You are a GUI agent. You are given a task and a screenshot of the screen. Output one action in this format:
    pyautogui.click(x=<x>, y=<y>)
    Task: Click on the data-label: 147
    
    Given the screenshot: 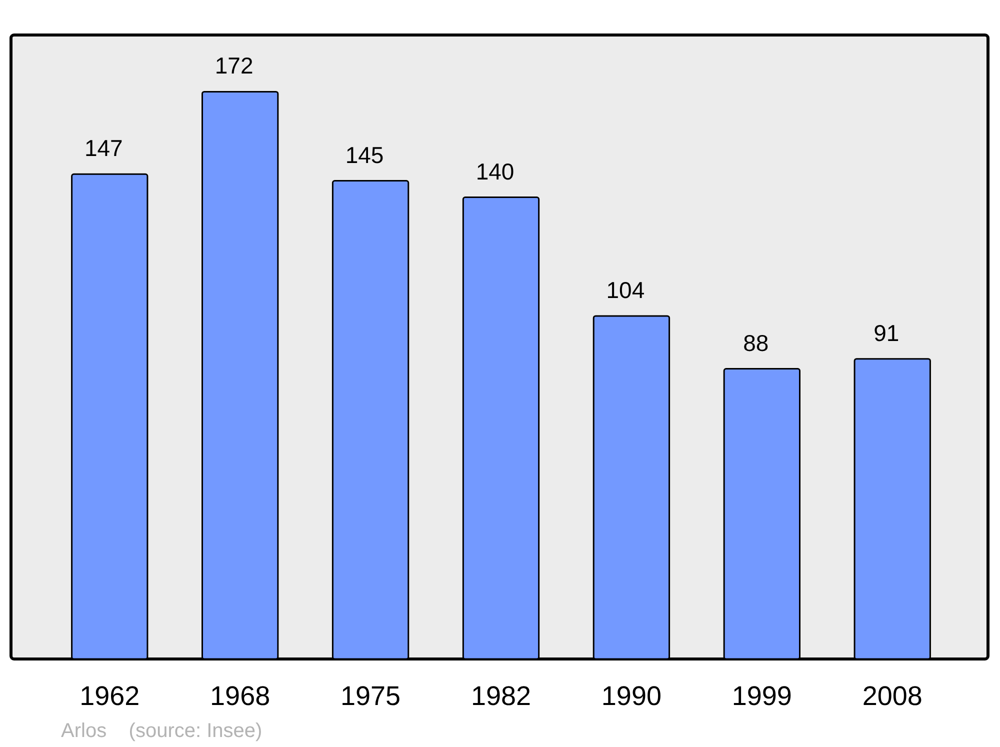 What is the action you would take?
    pyautogui.click(x=103, y=148)
    